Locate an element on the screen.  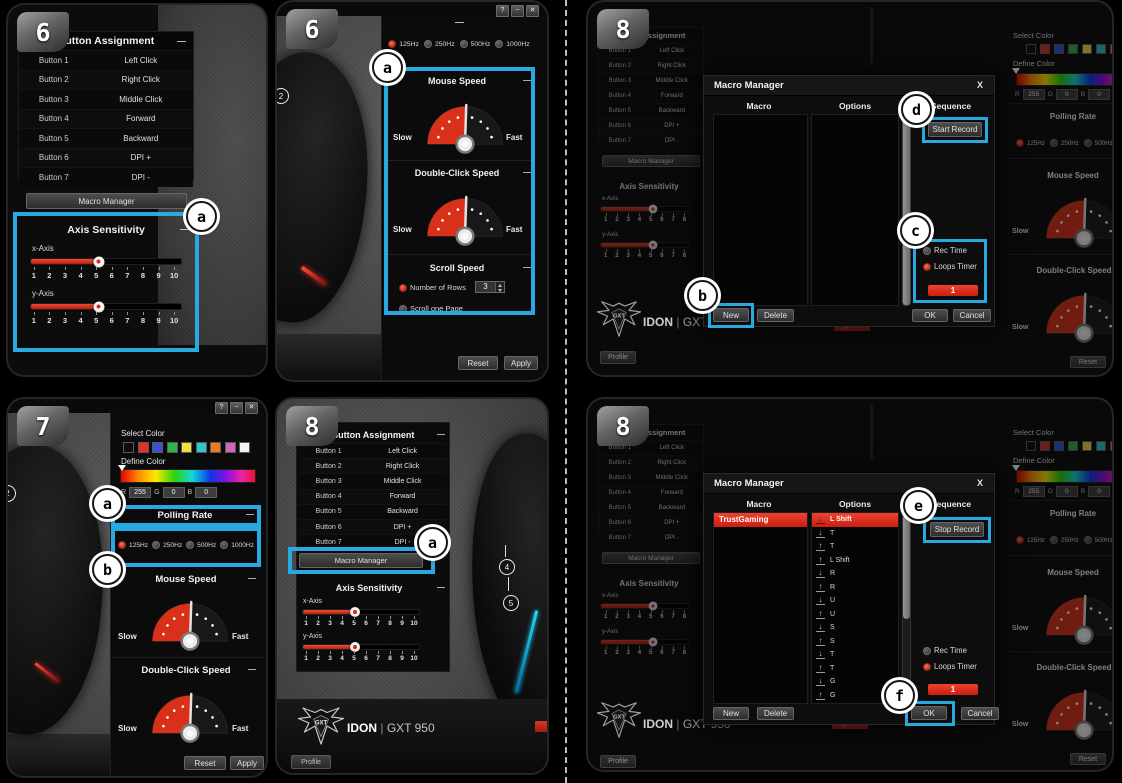
new-button: New is located at coordinates (731, 315).